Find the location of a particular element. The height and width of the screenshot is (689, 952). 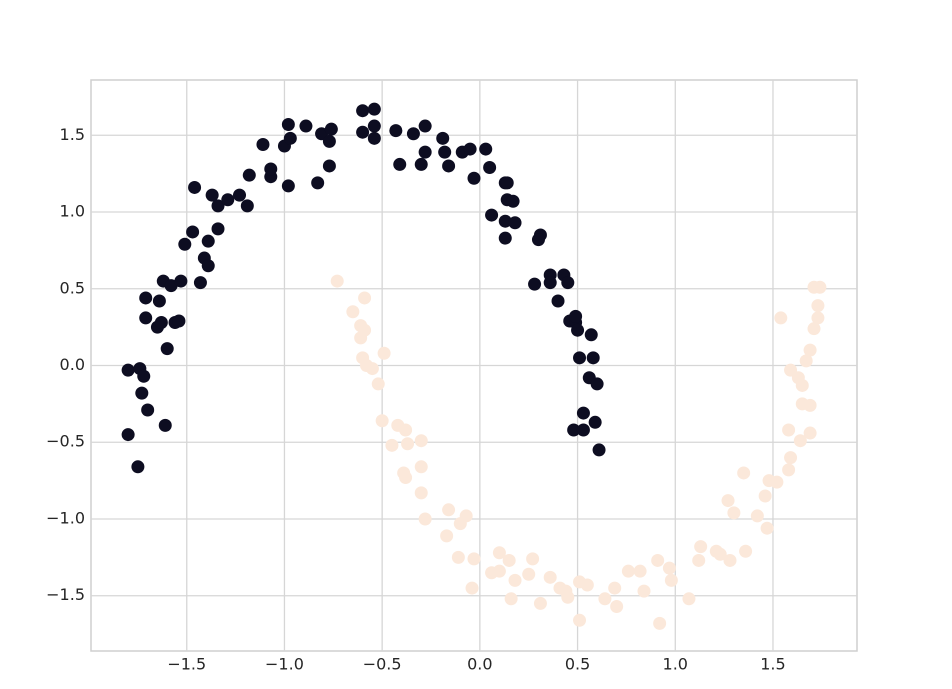

x-tick-label: −1.5 is located at coordinates (186, 664).